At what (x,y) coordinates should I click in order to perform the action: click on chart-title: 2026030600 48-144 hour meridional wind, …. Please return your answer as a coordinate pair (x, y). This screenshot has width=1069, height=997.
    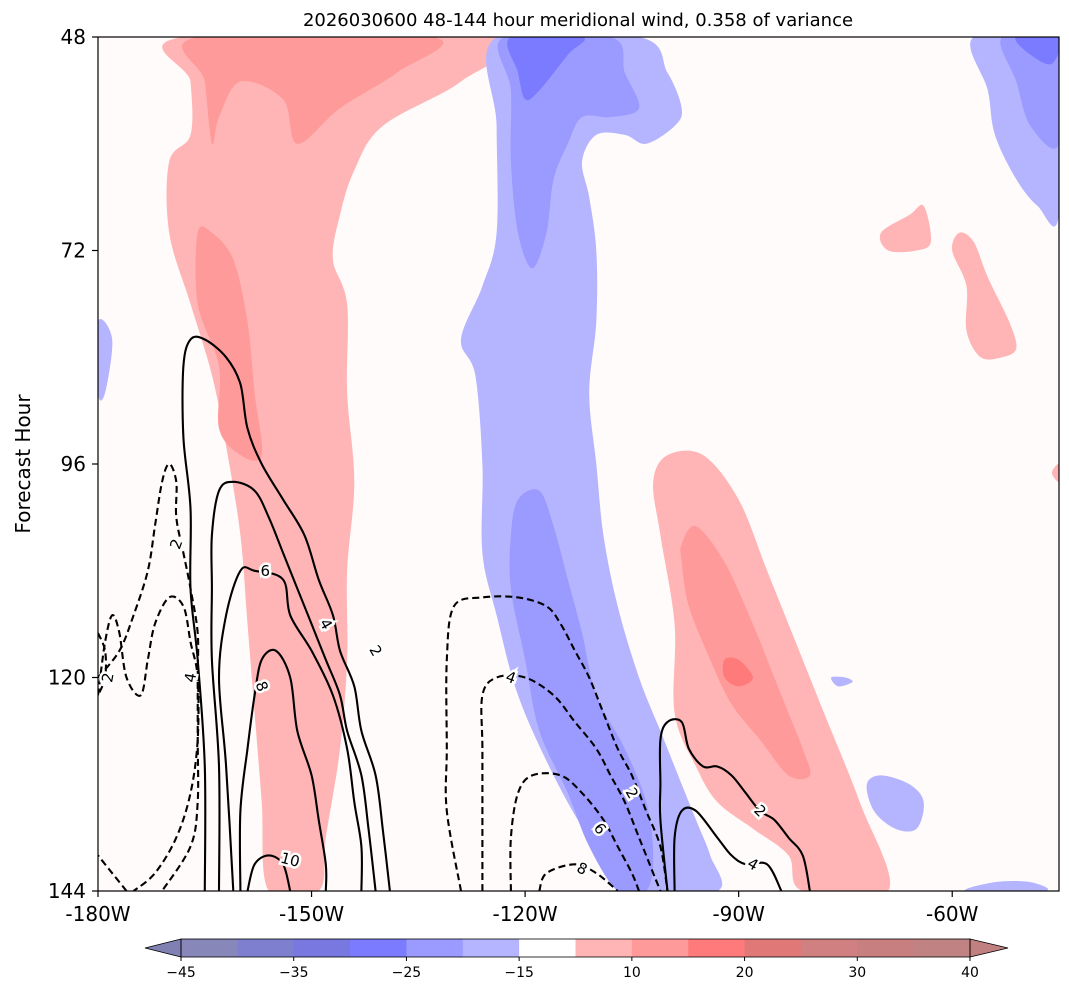
    Looking at the image, I should click on (578, 20).